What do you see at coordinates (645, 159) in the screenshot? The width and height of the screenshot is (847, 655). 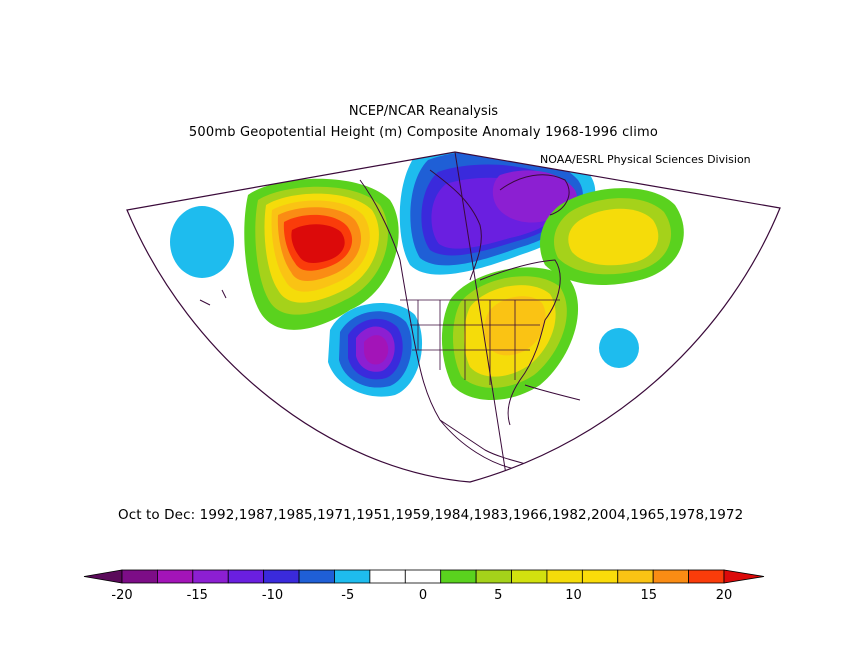 I see `credit-label: NOAA/ESRL Physical Sciences Division` at bounding box center [645, 159].